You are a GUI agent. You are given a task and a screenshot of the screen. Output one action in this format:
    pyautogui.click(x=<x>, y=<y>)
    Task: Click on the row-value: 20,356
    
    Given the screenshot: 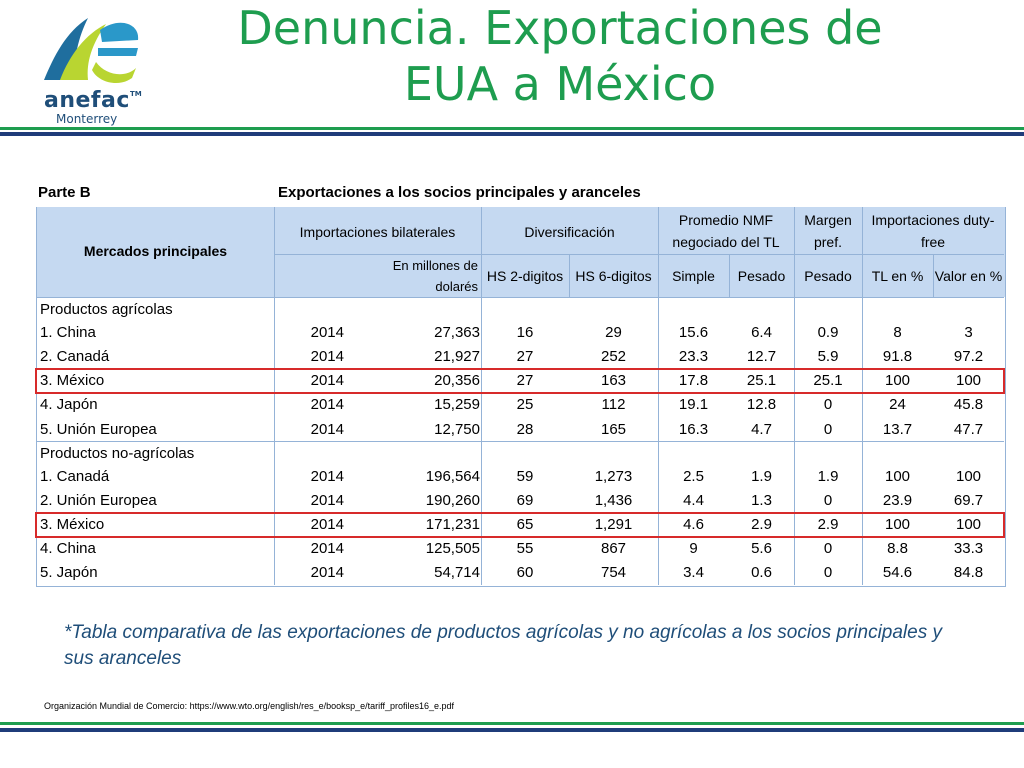 What is the action you would take?
    pyautogui.click(x=457, y=380)
    